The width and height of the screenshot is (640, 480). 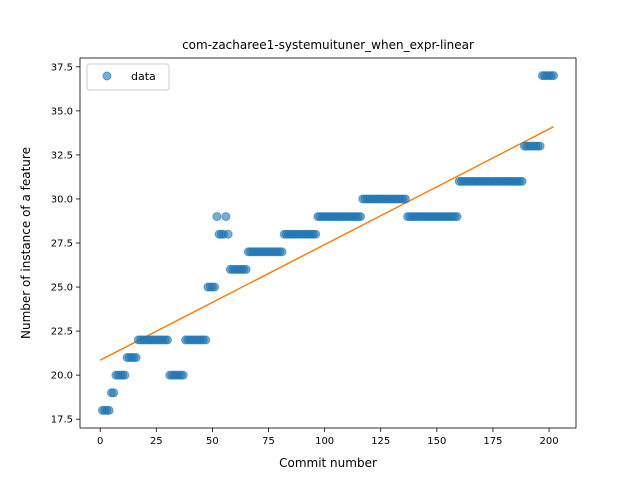 I want to click on y-tick-label: 30.0, so click(x=62, y=199).